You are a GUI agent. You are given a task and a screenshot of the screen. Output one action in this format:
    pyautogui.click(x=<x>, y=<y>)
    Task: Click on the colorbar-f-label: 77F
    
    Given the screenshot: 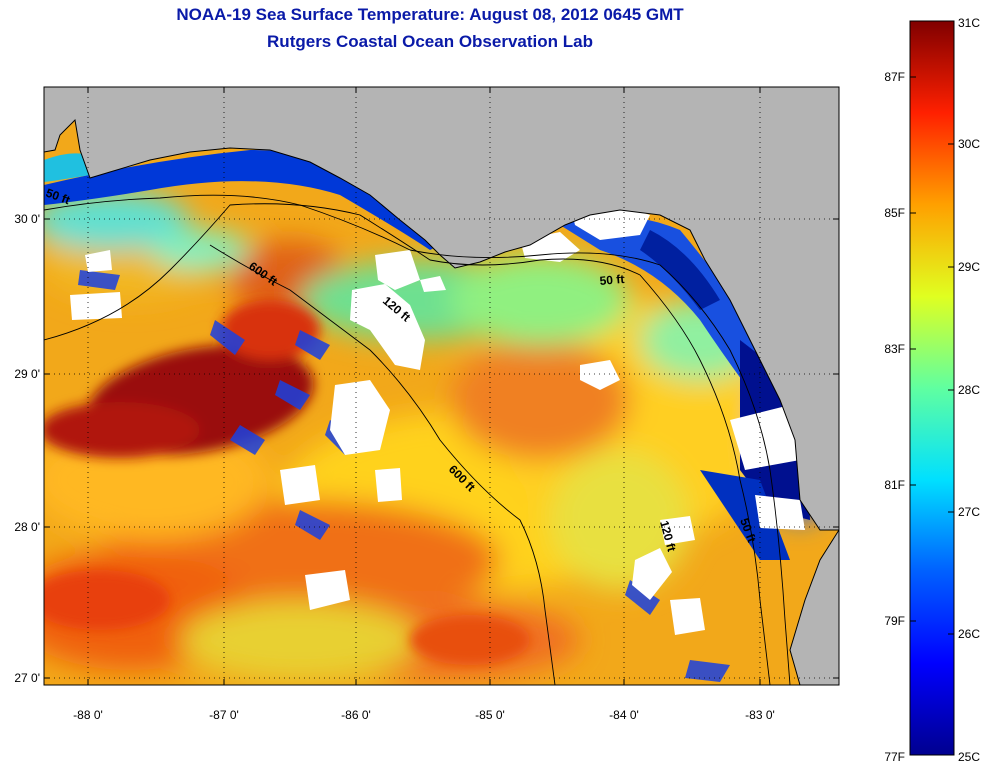 What is the action you would take?
    pyautogui.click(x=894, y=757)
    